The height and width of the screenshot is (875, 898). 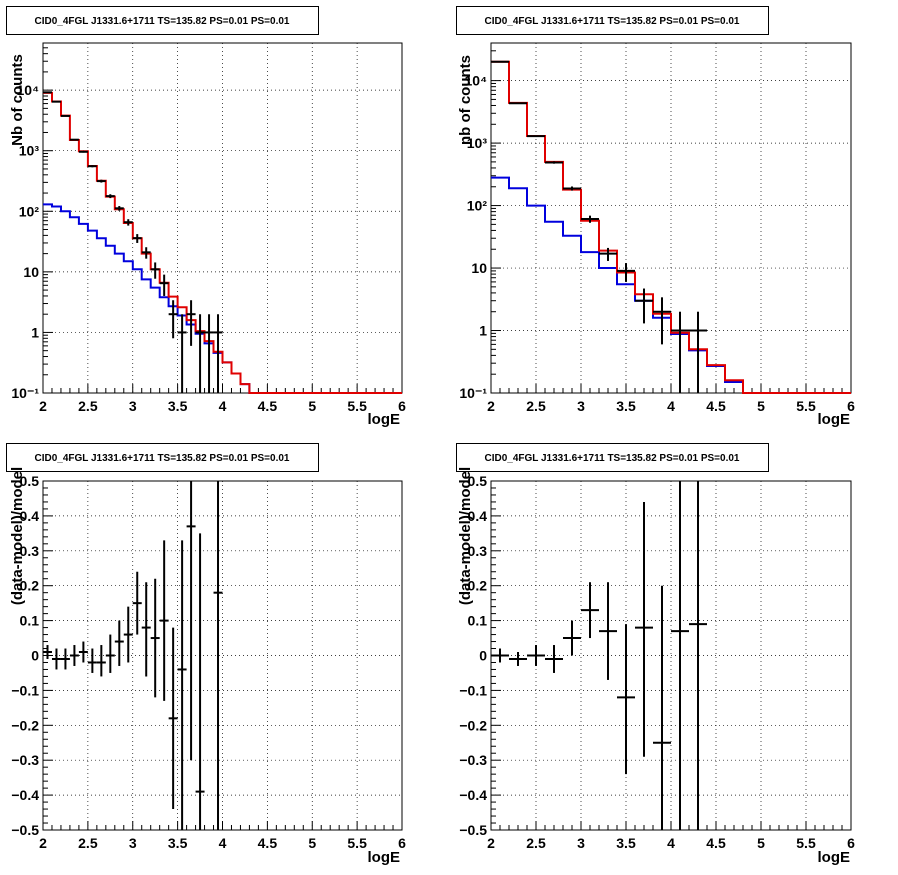 What do you see at coordinates (25, 760) in the screenshot?
I see `y-tick-label: −0.3` at bounding box center [25, 760].